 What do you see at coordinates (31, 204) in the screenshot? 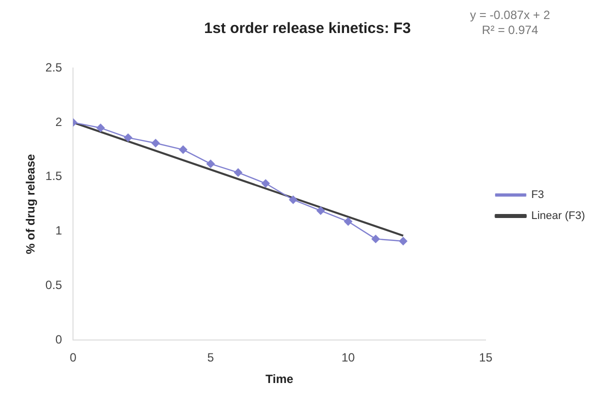
I see `y-axis-title: % of drug release` at bounding box center [31, 204].